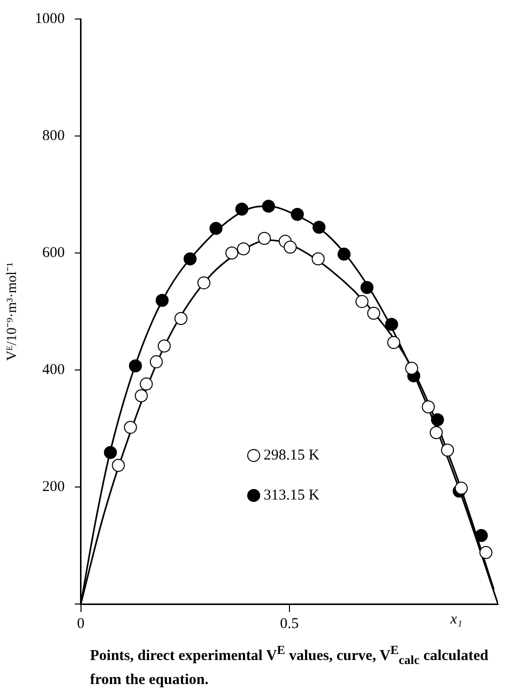 The height and width of the screenshot is (693, 510). I want to click on legend-label: 298.15 K, so click(292, 455).